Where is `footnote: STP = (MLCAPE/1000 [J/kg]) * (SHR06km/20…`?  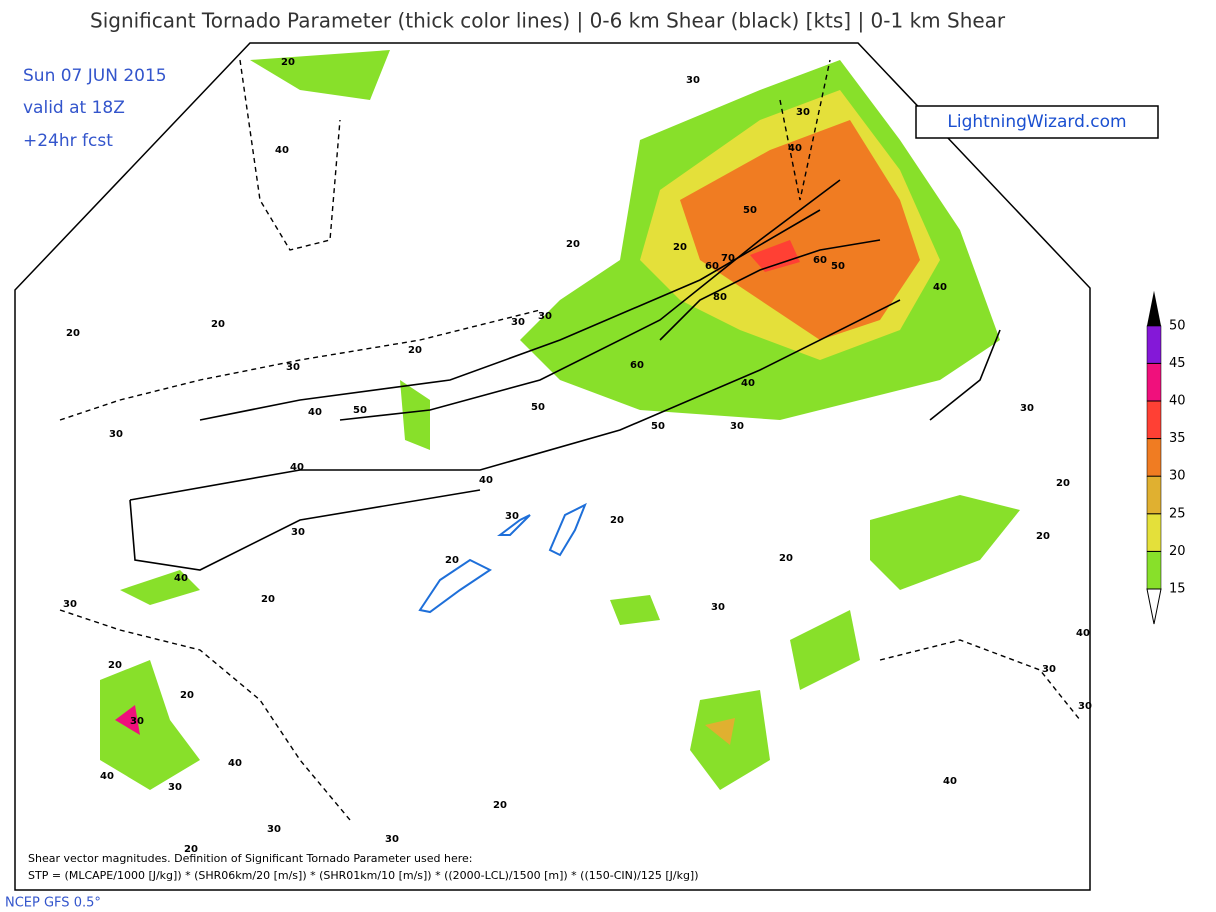 footnote: STP = (MLCAPE/1000 [J/kg]) * (SHR06km/20… is located at coordinates (363, 875).